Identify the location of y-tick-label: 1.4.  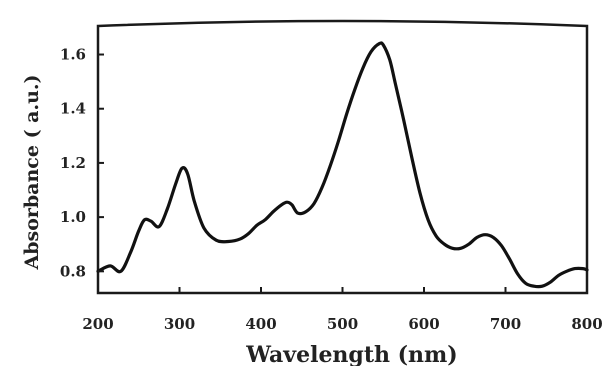
(73, 109).